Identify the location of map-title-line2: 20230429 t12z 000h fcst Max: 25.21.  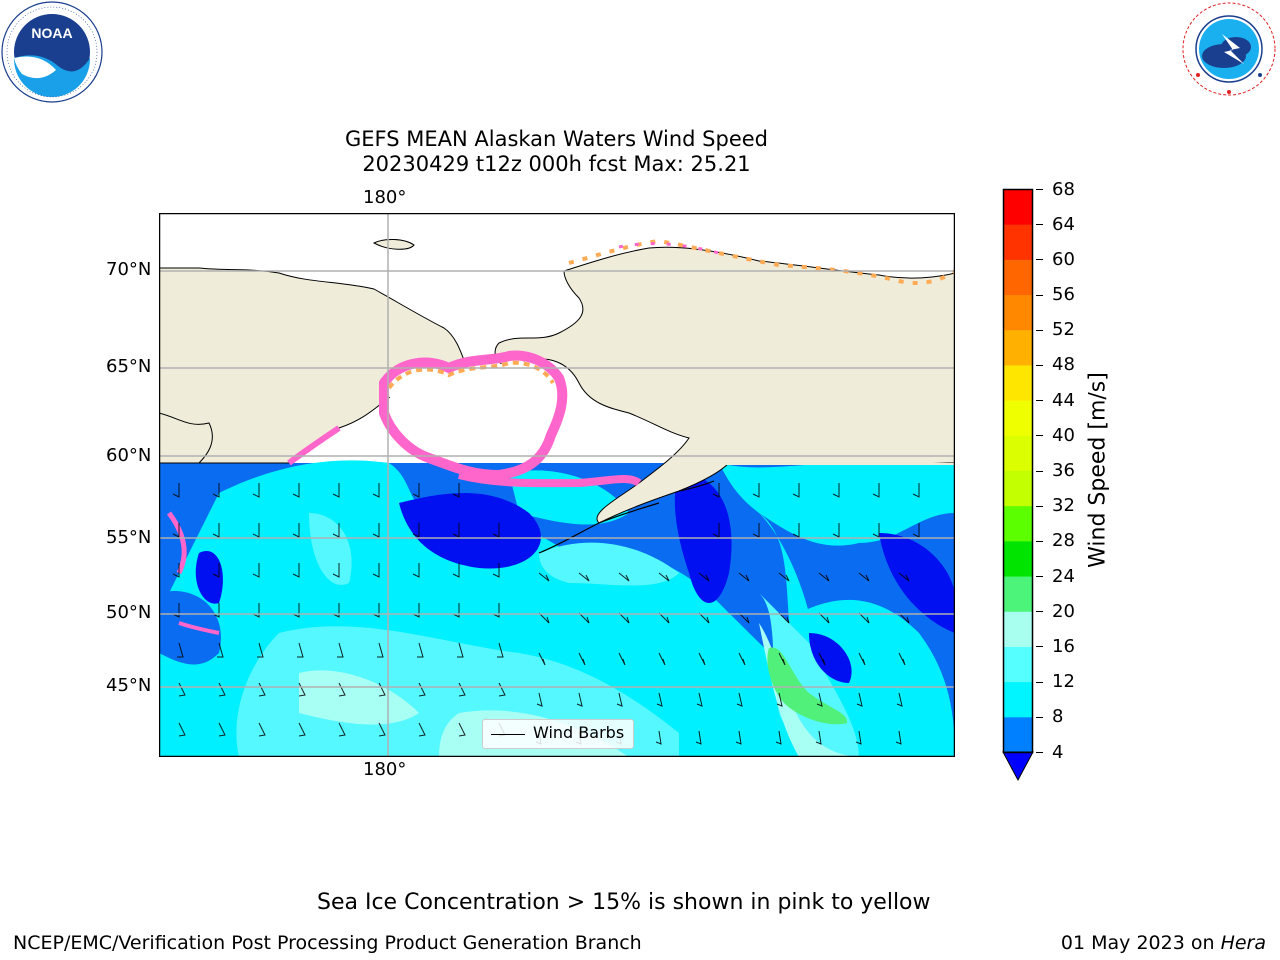
(556, 164).